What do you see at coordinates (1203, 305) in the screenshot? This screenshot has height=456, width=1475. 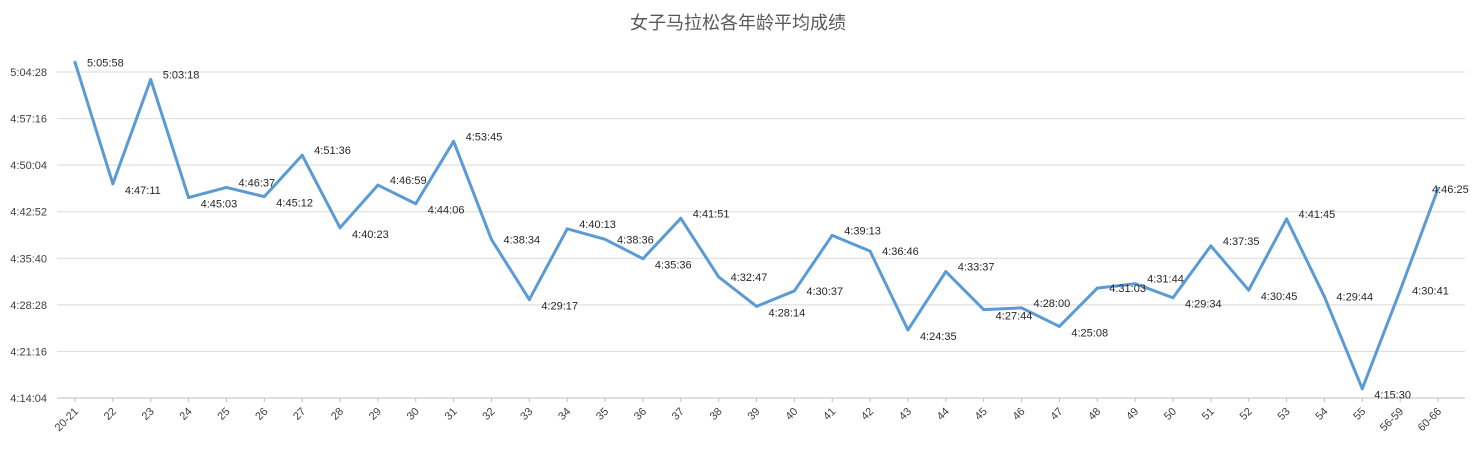 I see `data-label: 4:29:34` at bounding box center [1203, 305].